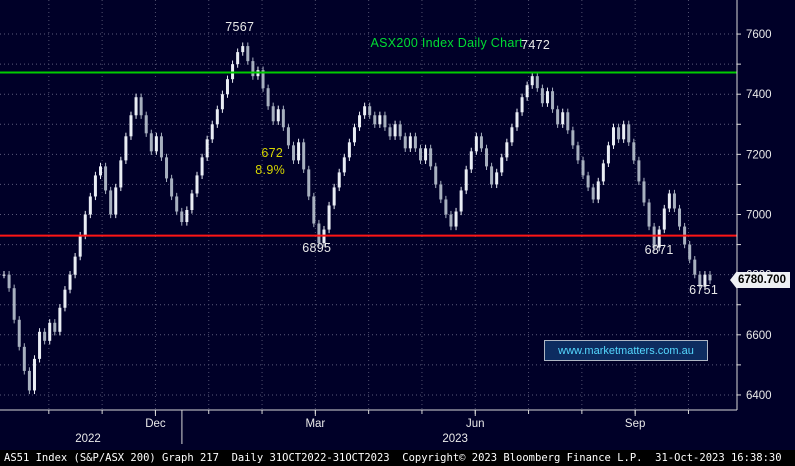 This screenshot has width=795, height=466. Describe the element at coordinates (759, 35) in the screenshot. I see `y-axis-label: 7600` at that location.